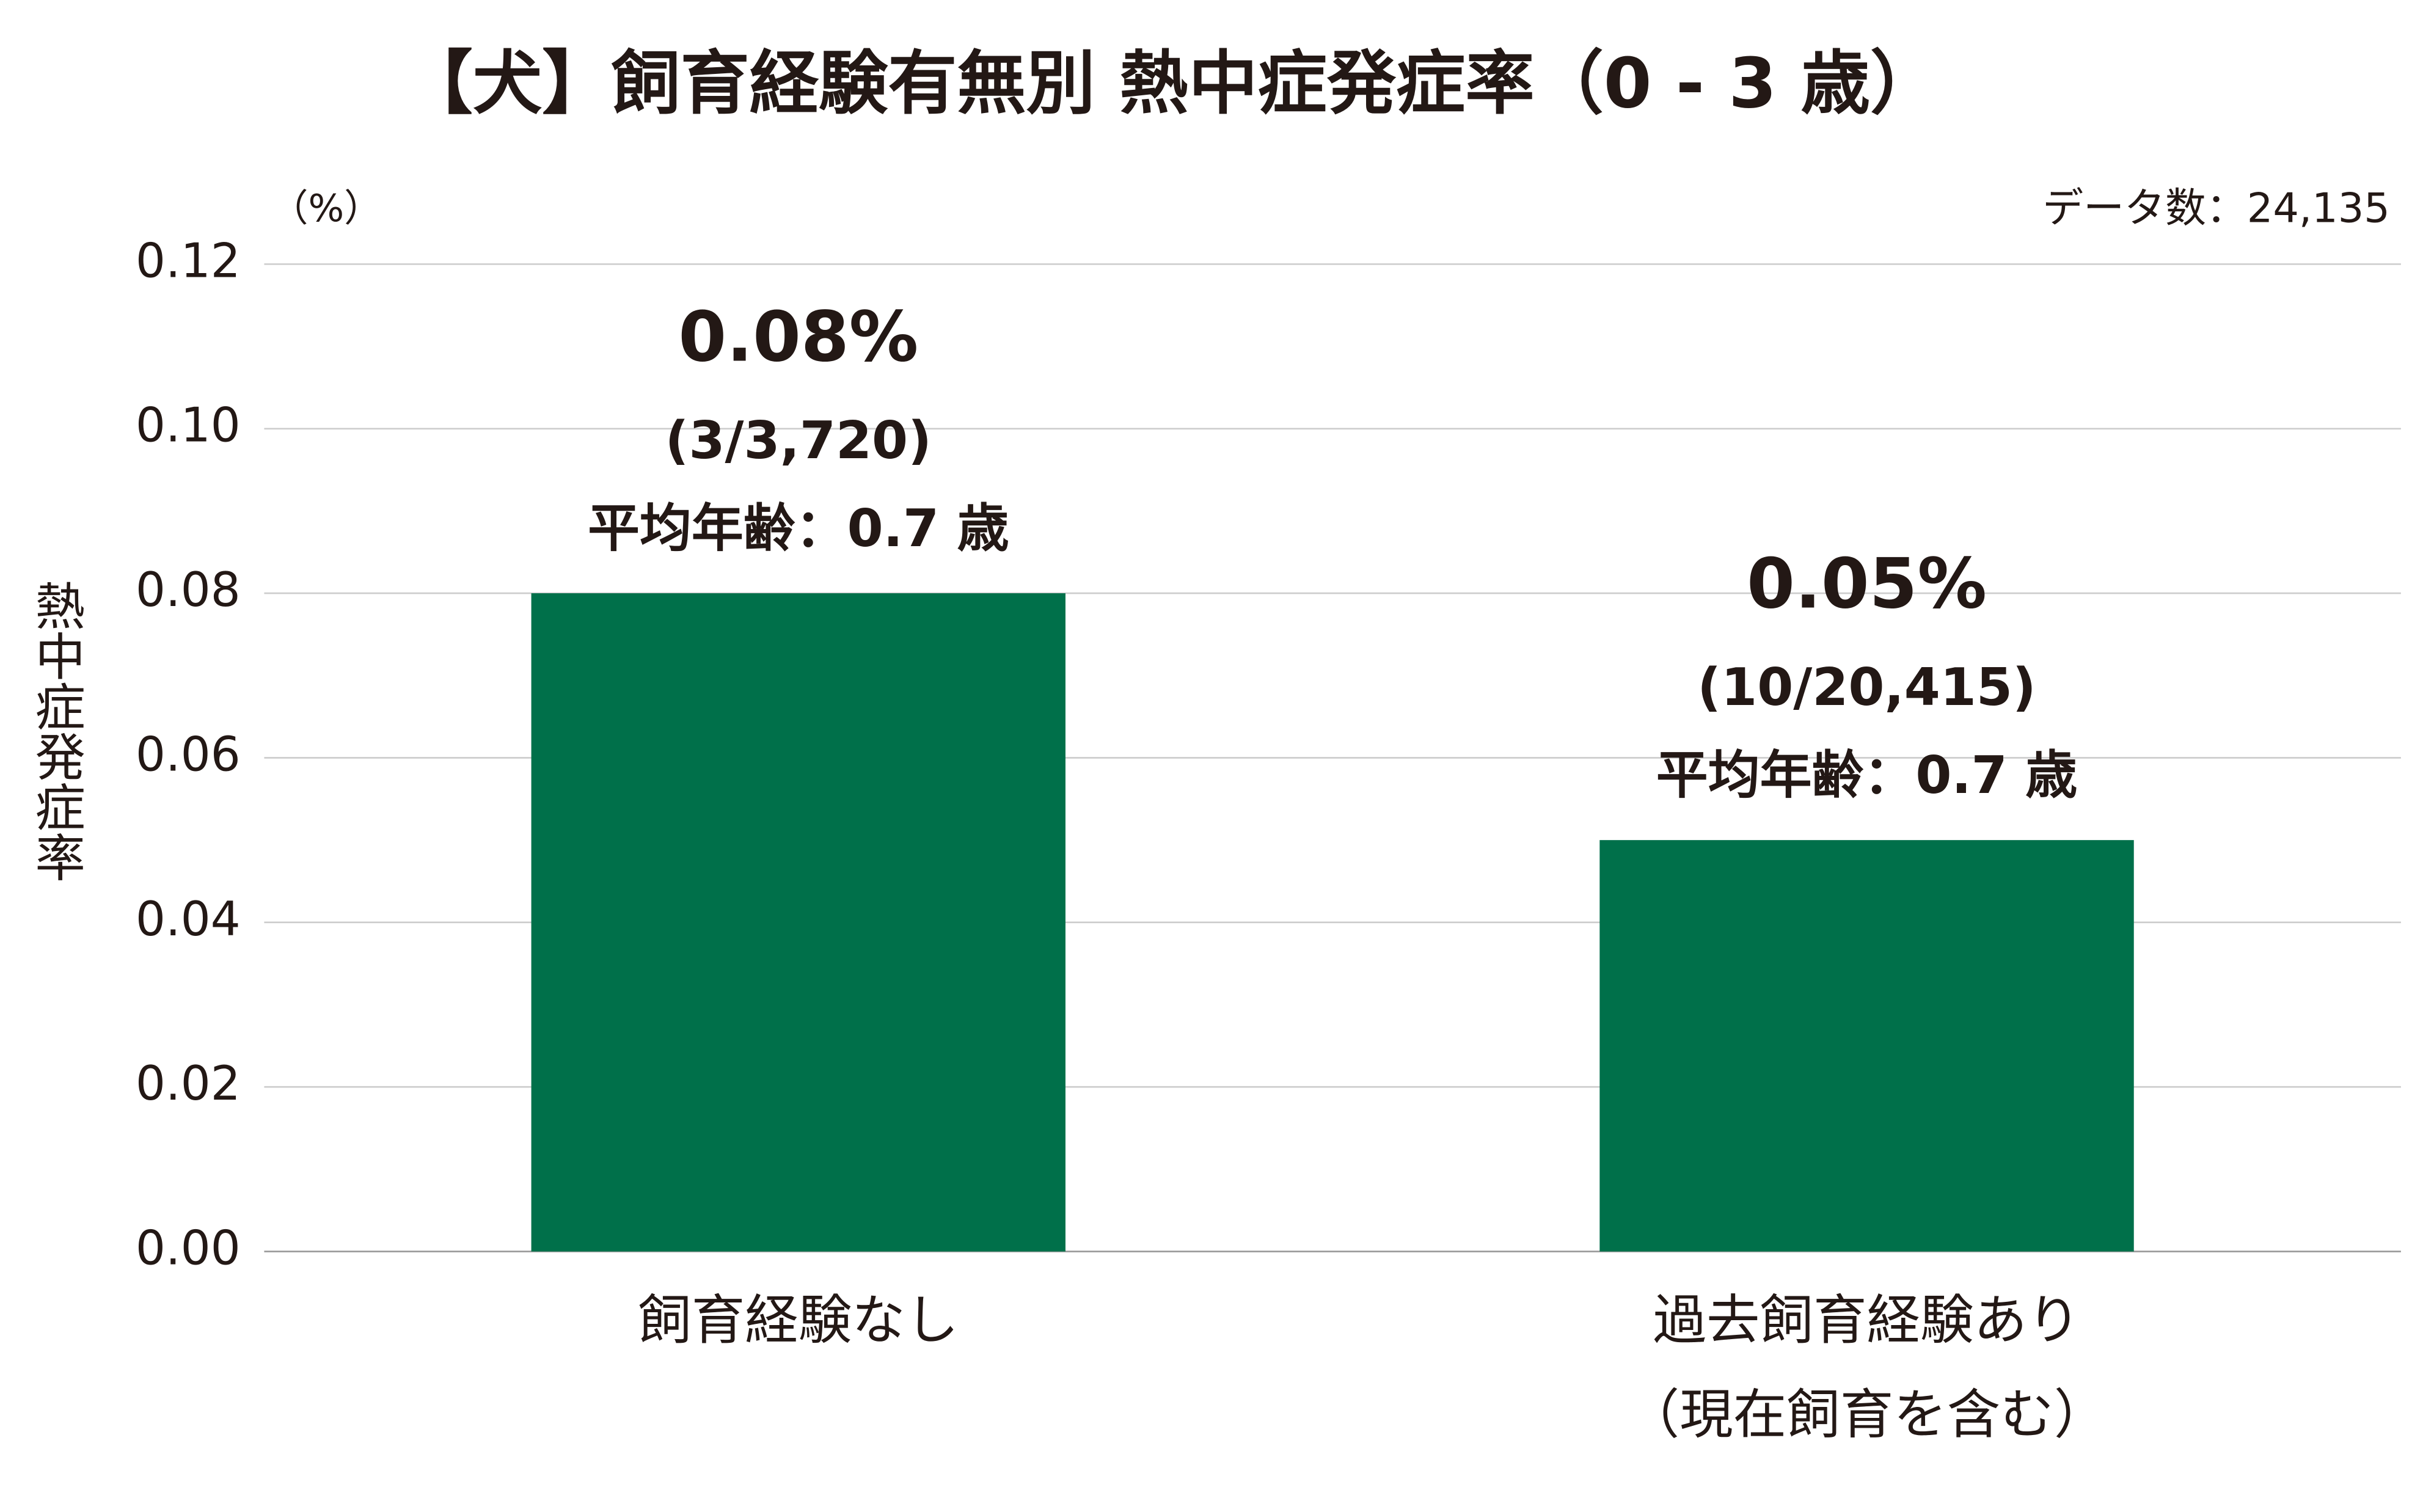 The height and width of the screenshot is (1512, 2434). What do you see at coordinates (1172, 83) in the screenshot?
I see `chart-title: 【犬】飼育経験有無別 熱中症発症率（0 - 3 歳）` at bounding box center [1172, 83].